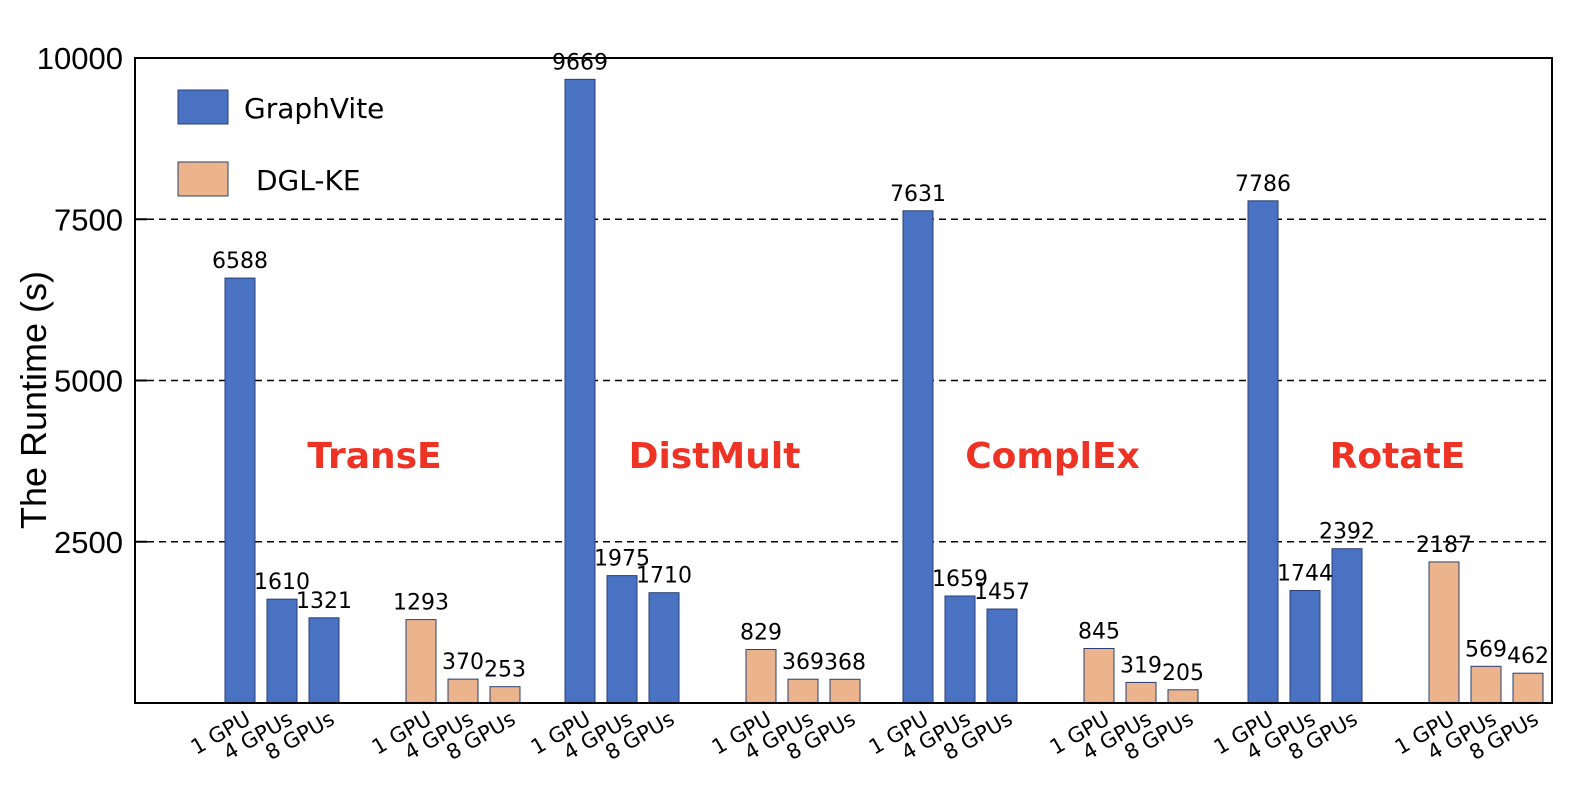 The width and height of the screenshot is (1570, 796). Describe the element at coordinates (88, 381) in the screenshot. I see `y-tick-label: 5000` at that location.